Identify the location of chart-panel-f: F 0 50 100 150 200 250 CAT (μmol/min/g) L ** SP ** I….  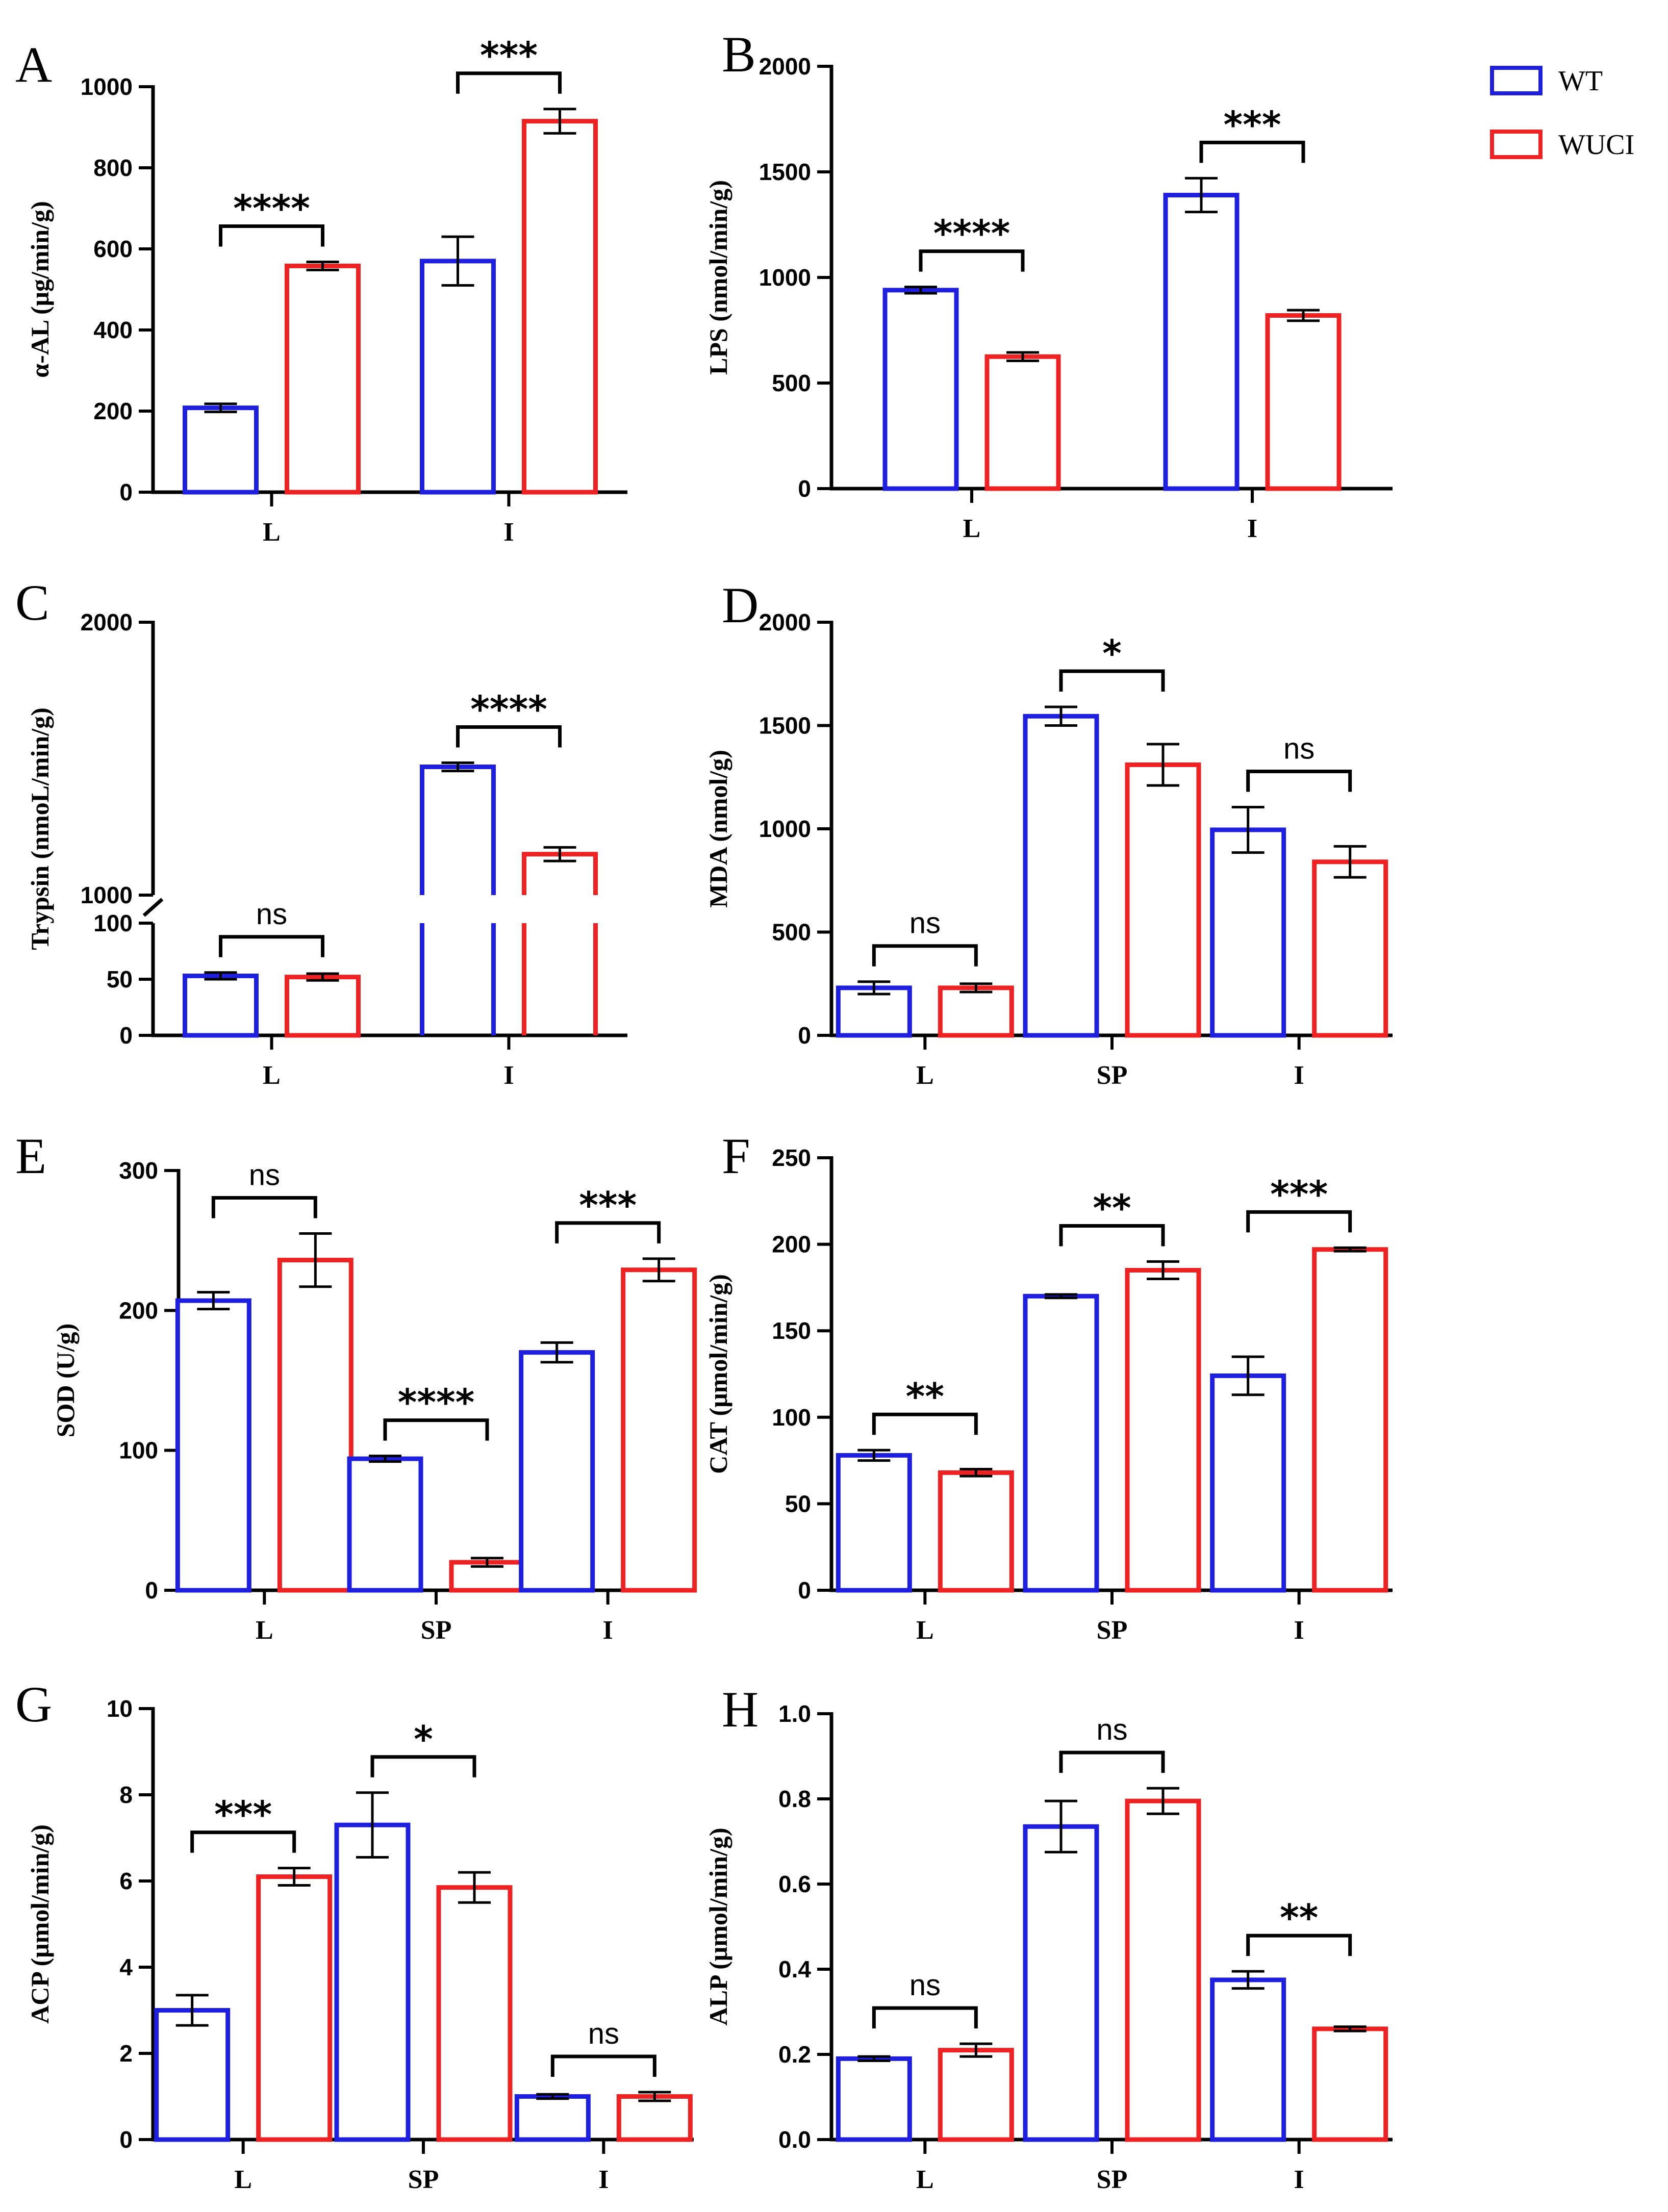
(1048, 1387).